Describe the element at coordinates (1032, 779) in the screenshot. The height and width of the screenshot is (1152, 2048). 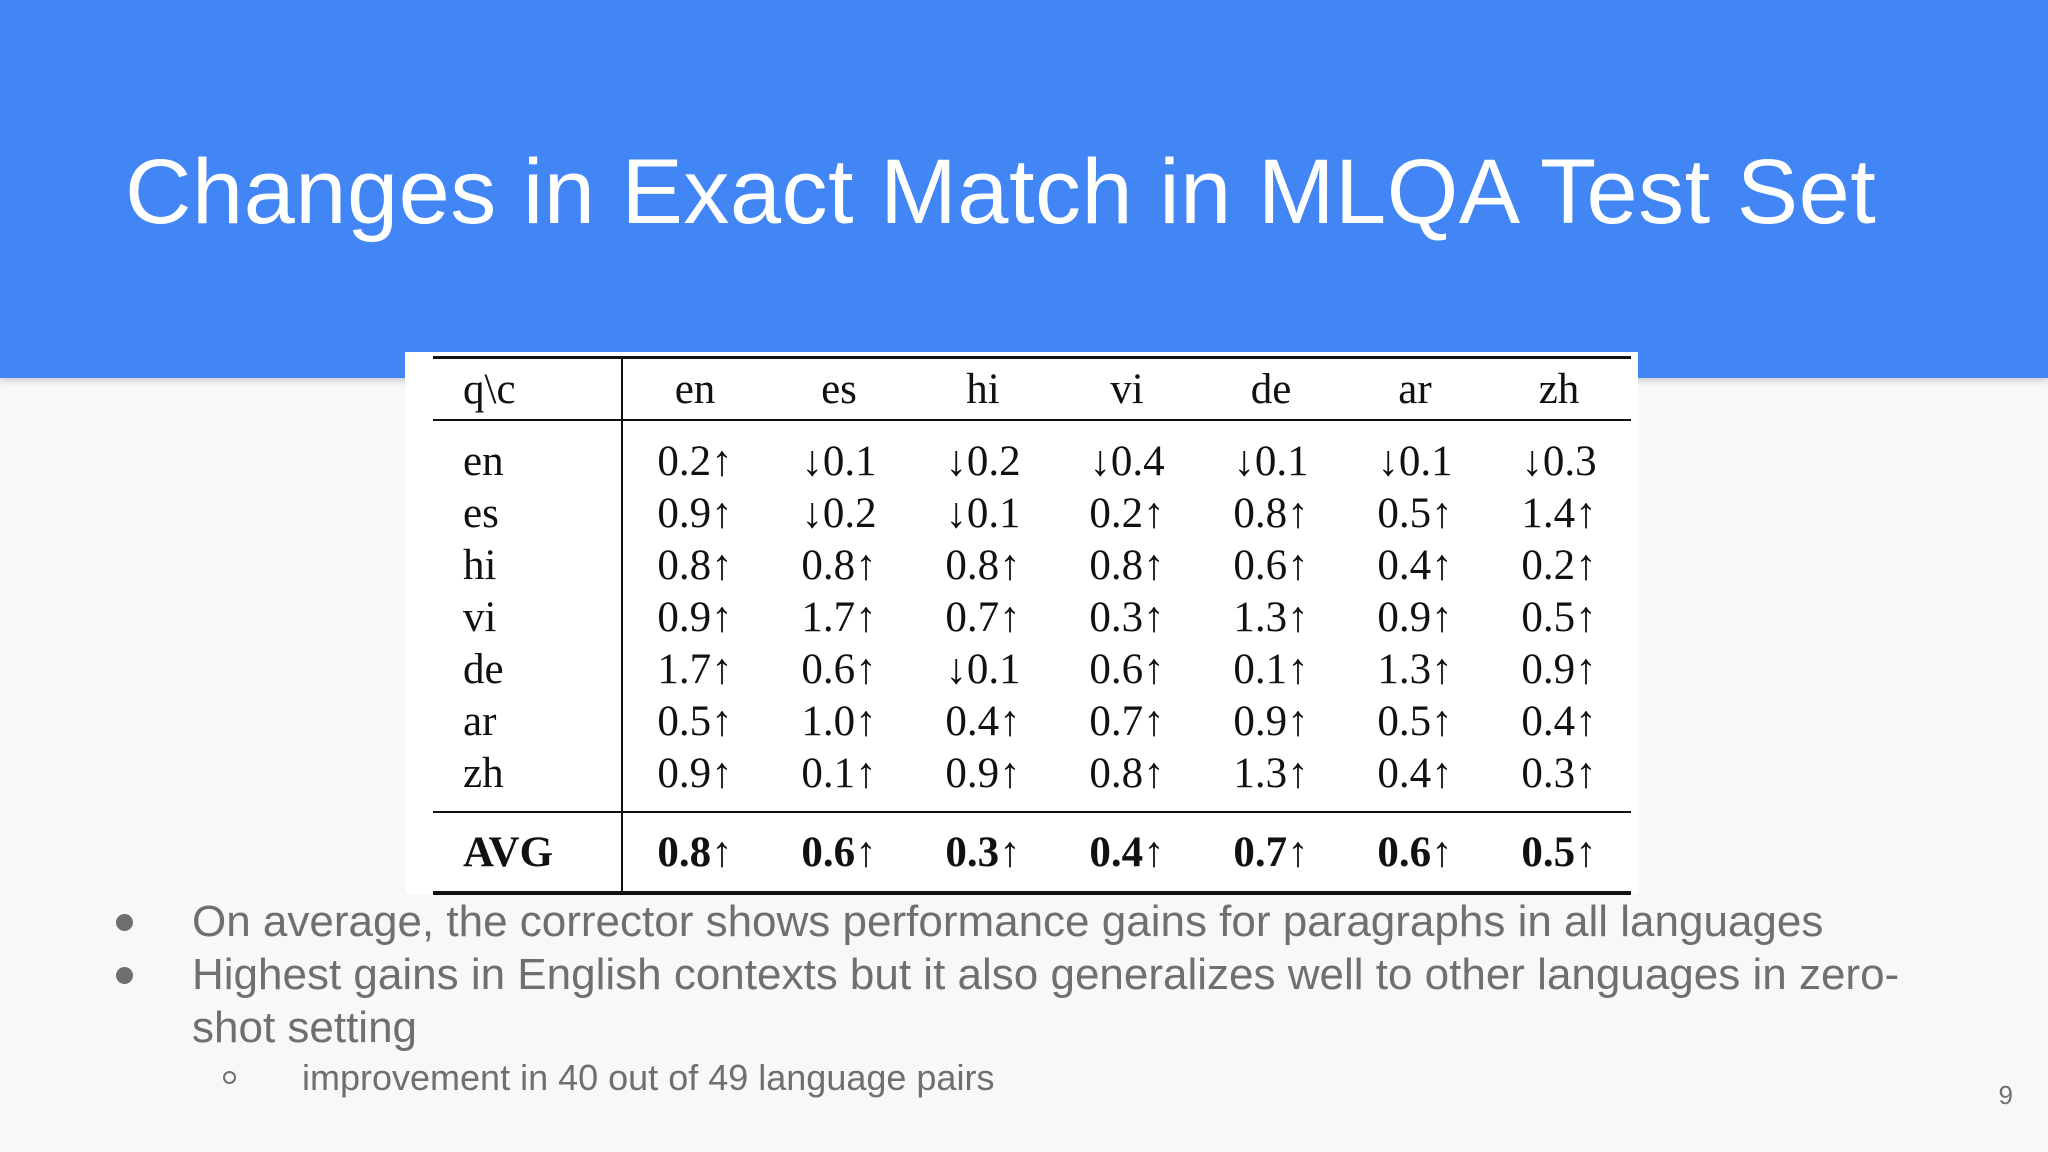
I see `table-row: zh 0.9↑ 0.1↑ 0.9↑ 0.8↑ 1.3↑ 0.4↑ 0.3↑` at that location.